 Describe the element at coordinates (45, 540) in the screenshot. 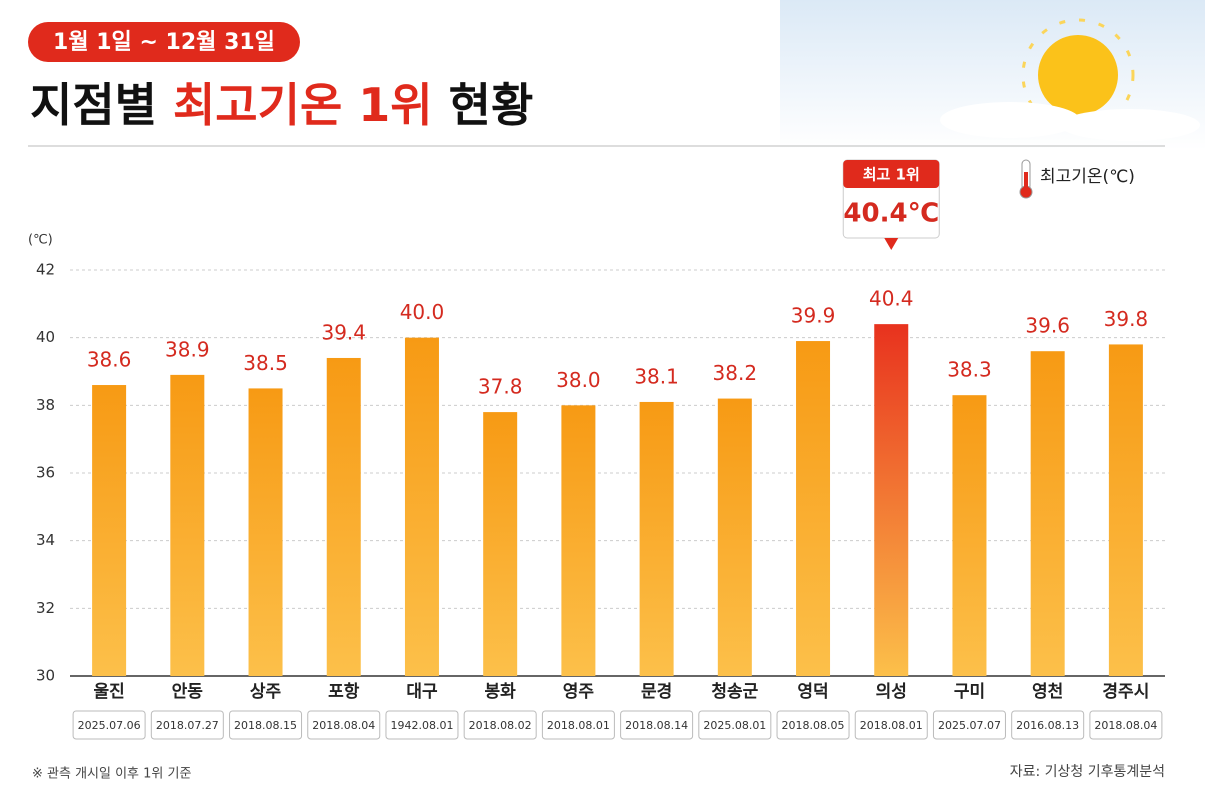

I see `y-tick-label: 34` at that location.